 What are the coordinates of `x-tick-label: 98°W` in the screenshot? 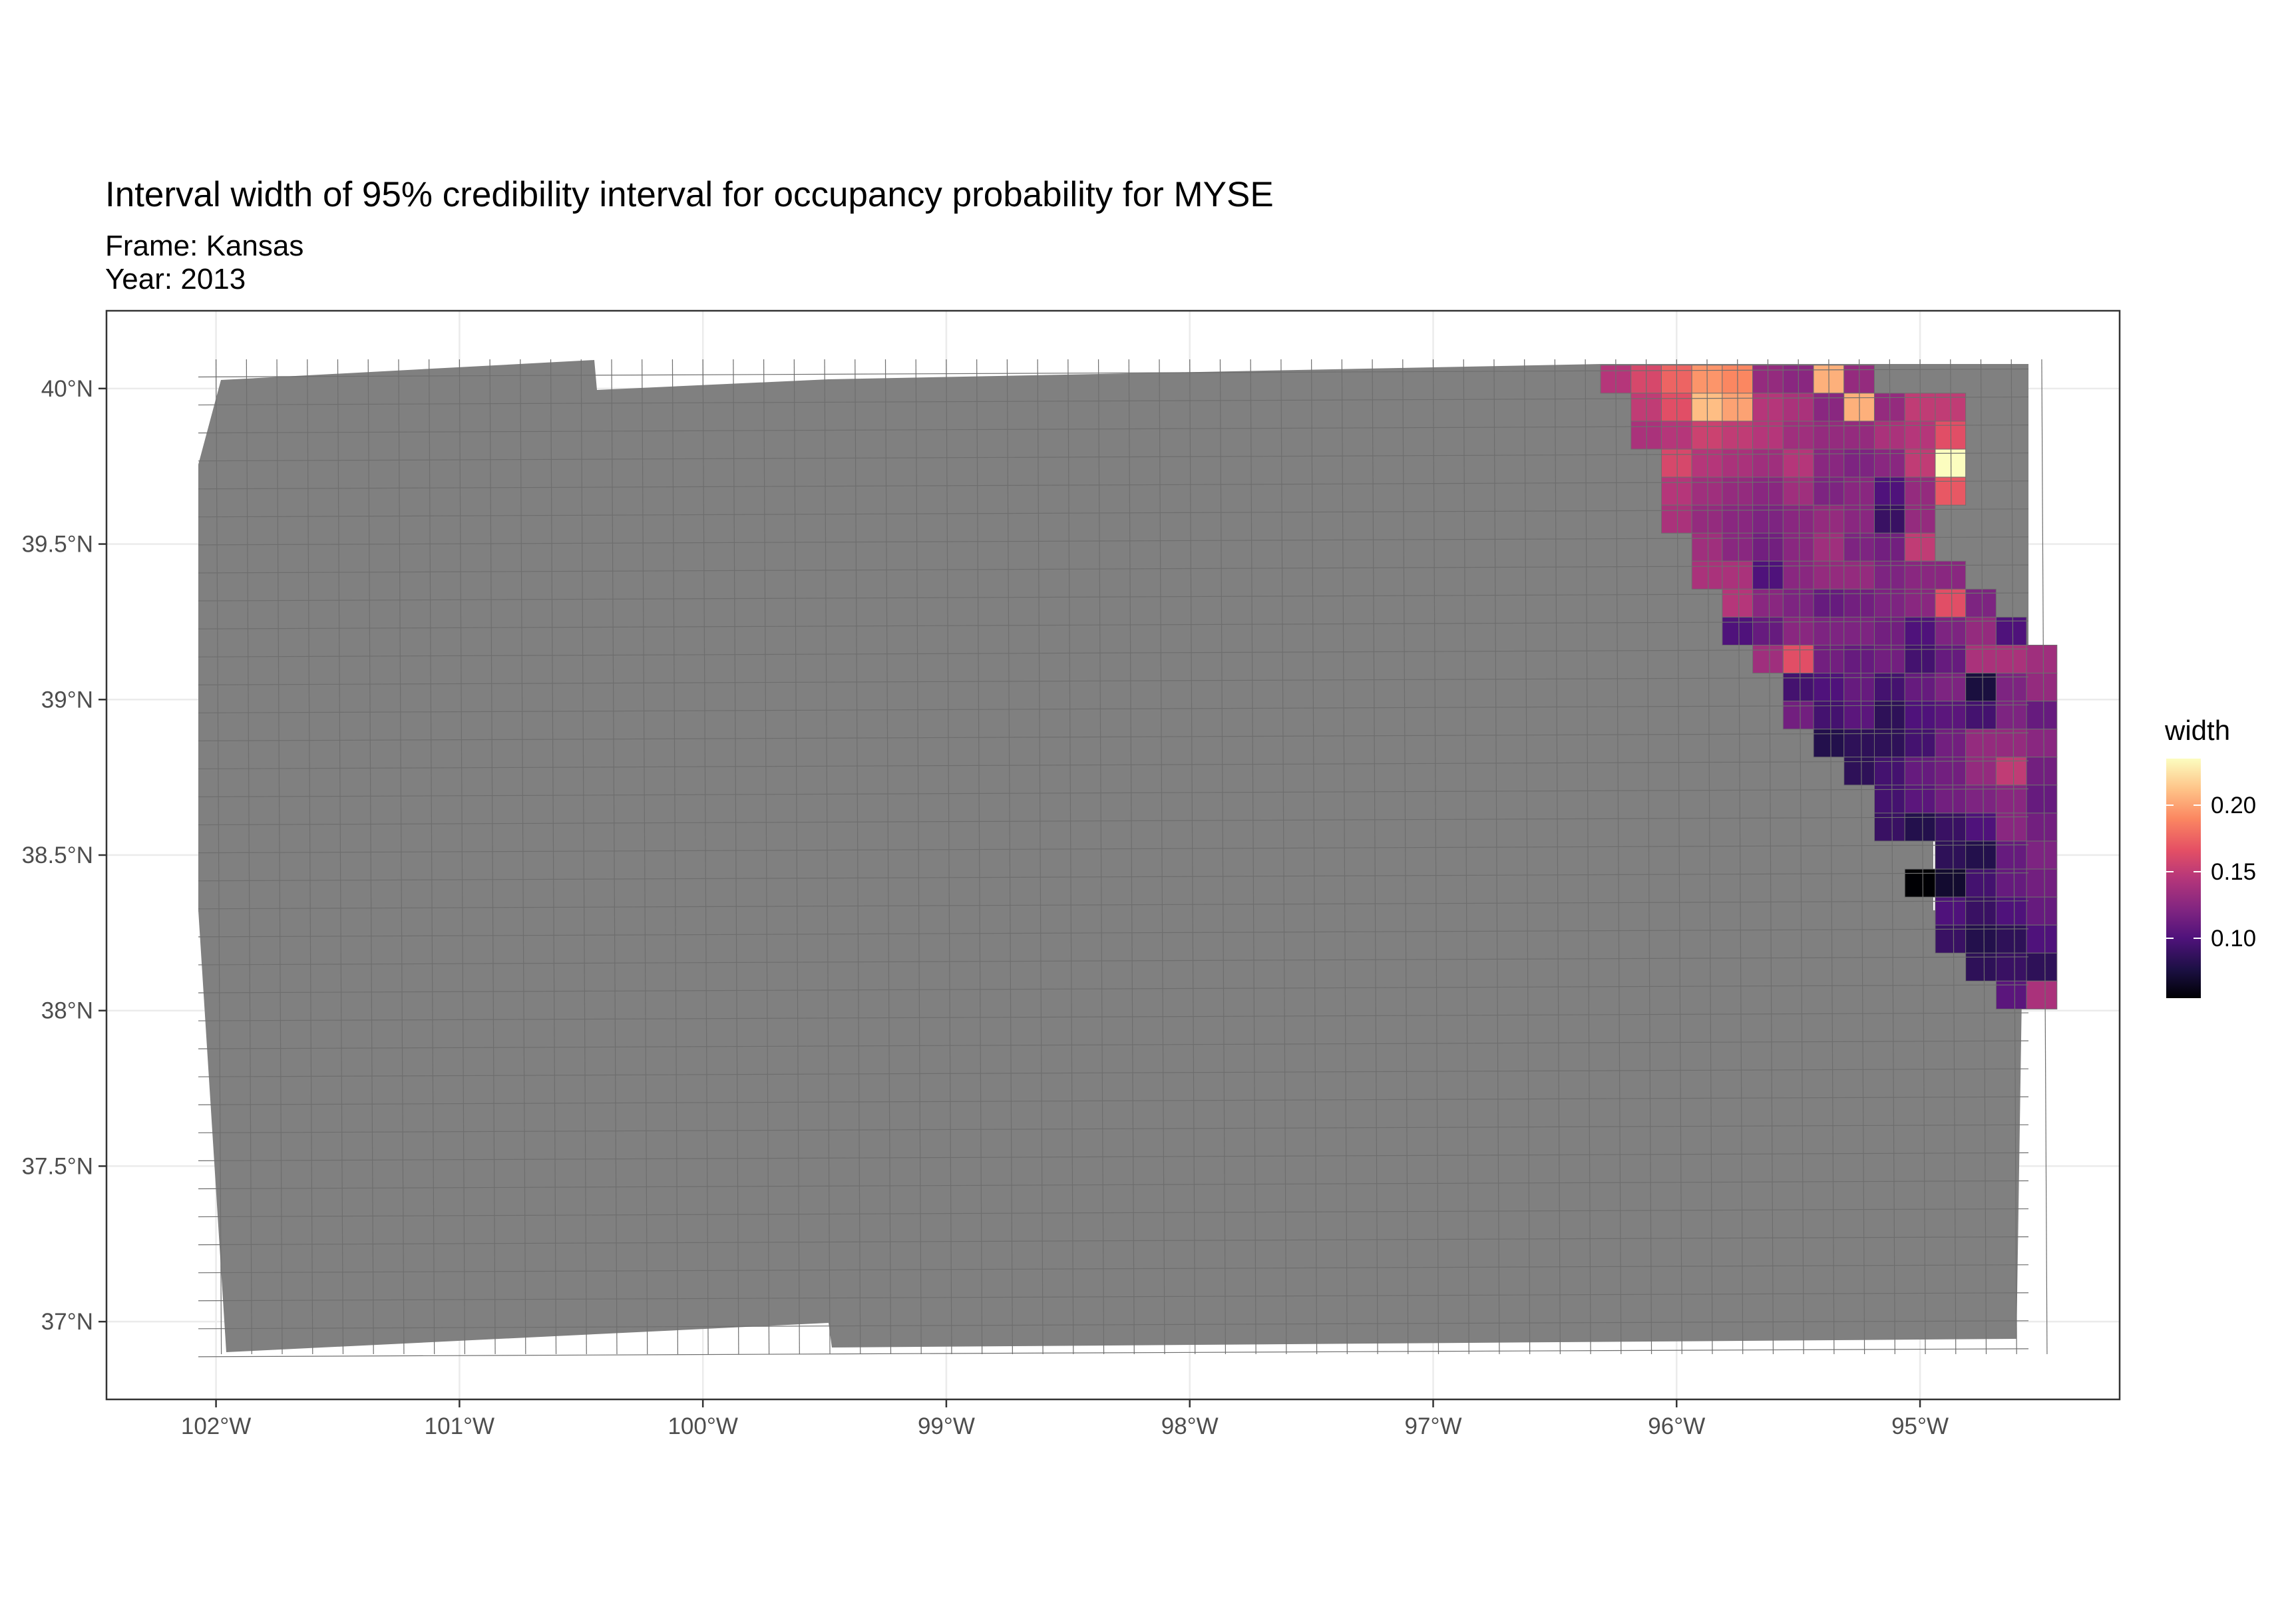 It's located at (1190, 1426).